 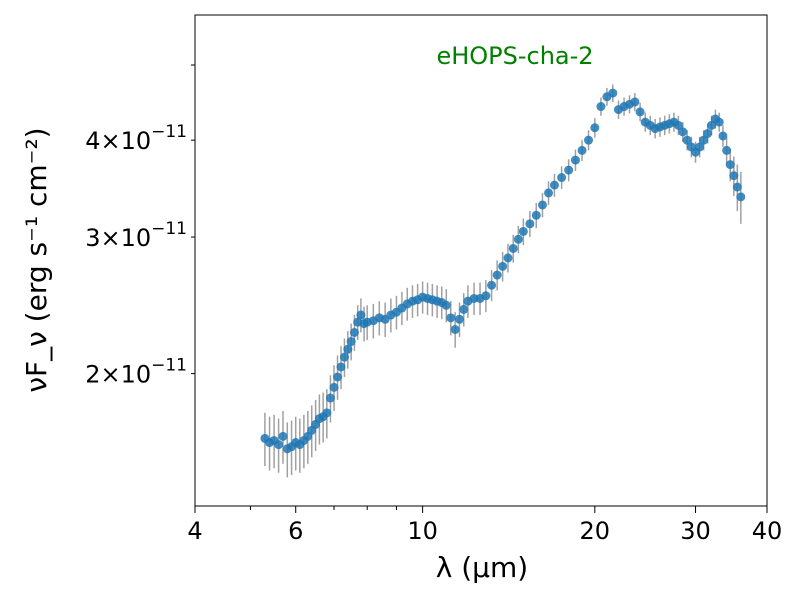 What do you see at coordinates (695, 531) in the screenshot?
I see `x-tick-label: 30` at bounding box center [695, 531].